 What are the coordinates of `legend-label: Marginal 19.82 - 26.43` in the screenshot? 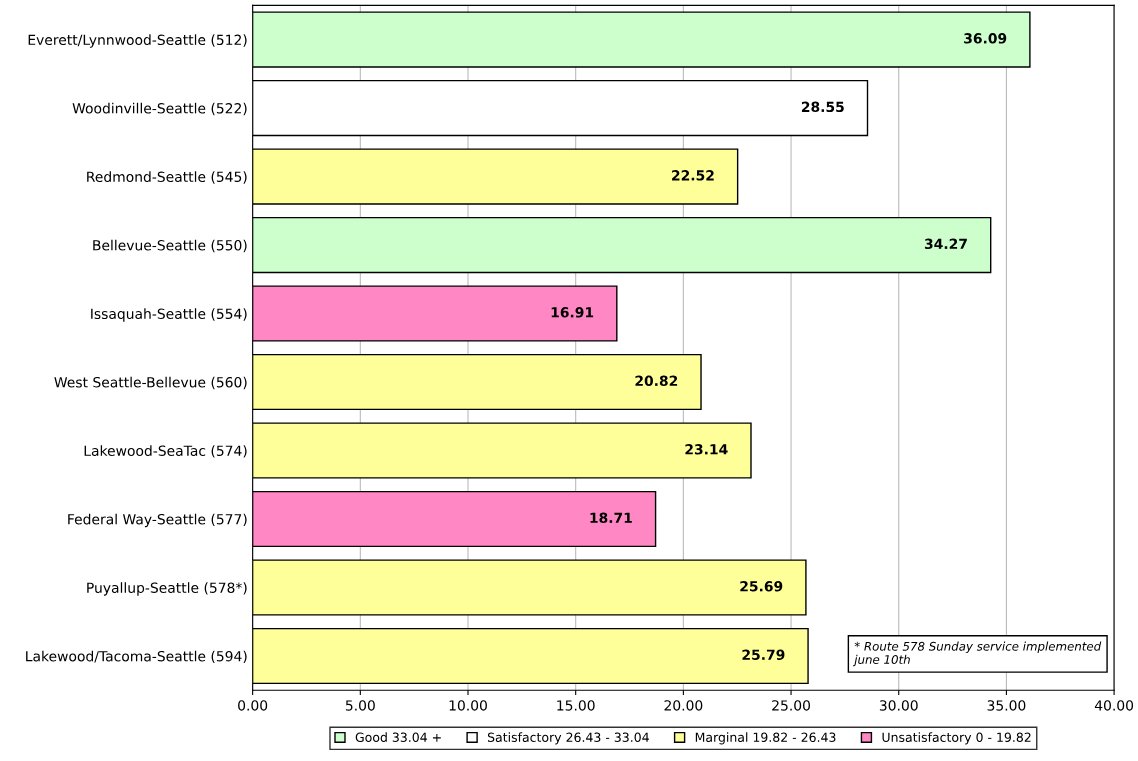 It's located at (765, 738).